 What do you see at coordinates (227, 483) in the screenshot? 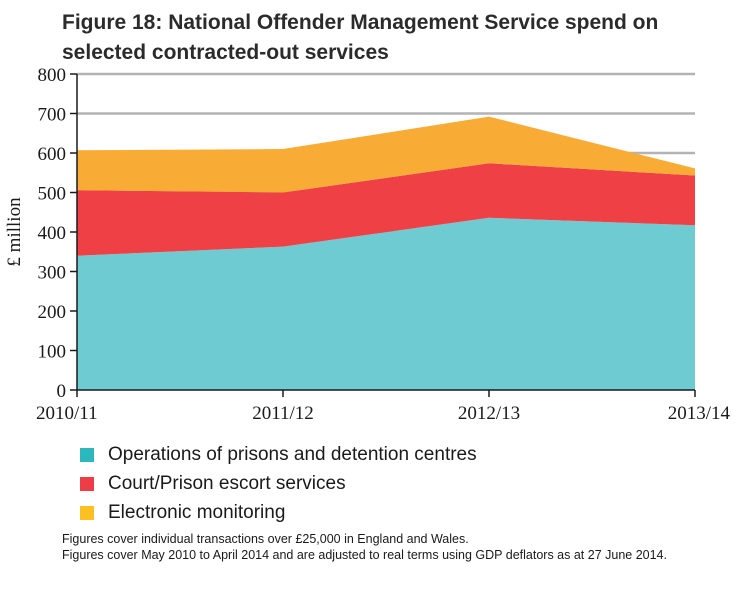
I see `legend-label: Court/Prison escort services` at bounding box center [227, 483].